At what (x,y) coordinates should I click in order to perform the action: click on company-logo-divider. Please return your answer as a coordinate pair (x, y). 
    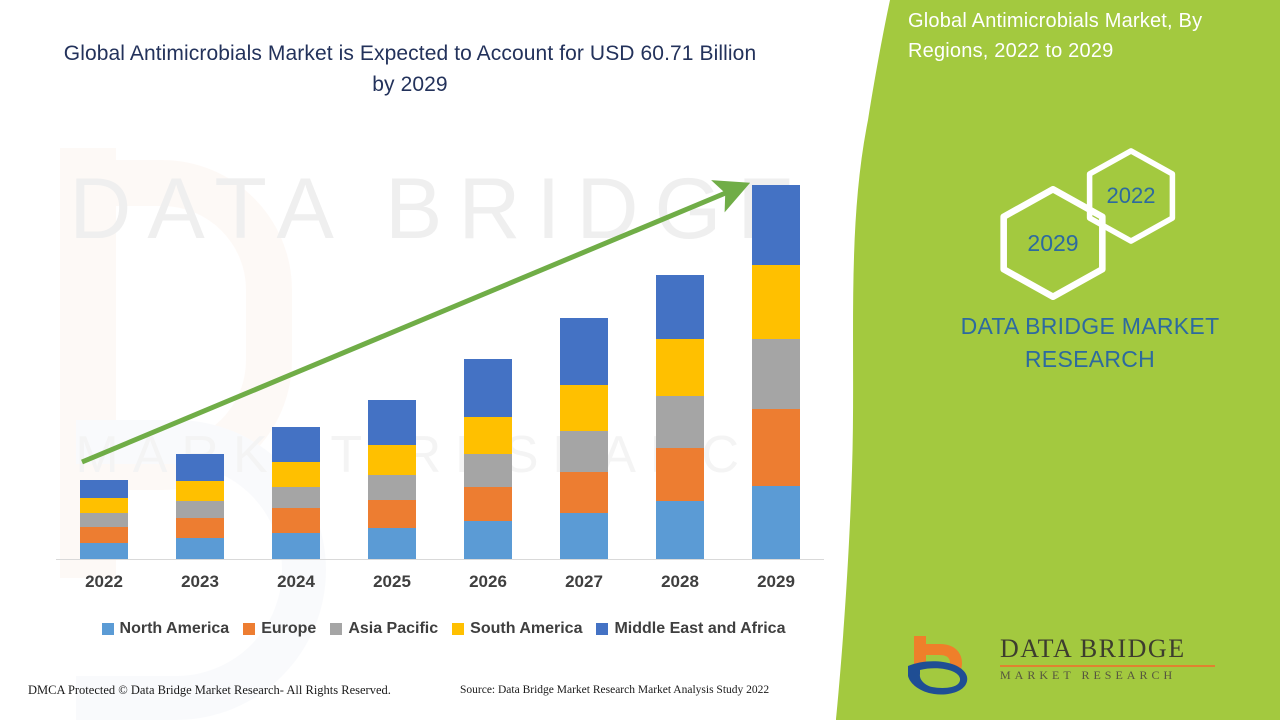
    Looking at the image, I should click on (1107, 666).